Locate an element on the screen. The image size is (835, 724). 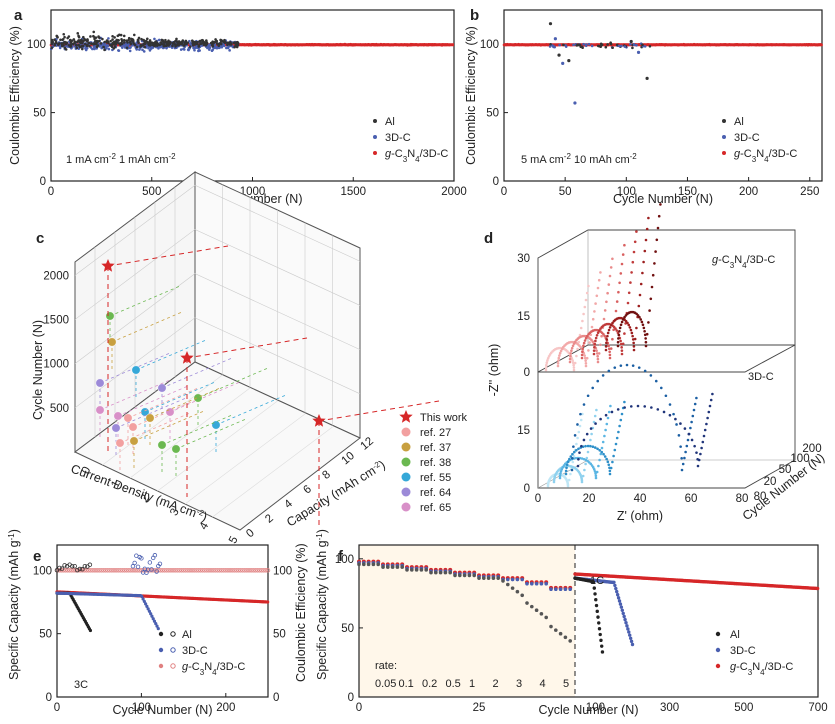
x-tick-label: 2 is located at coordinates (146, 498).